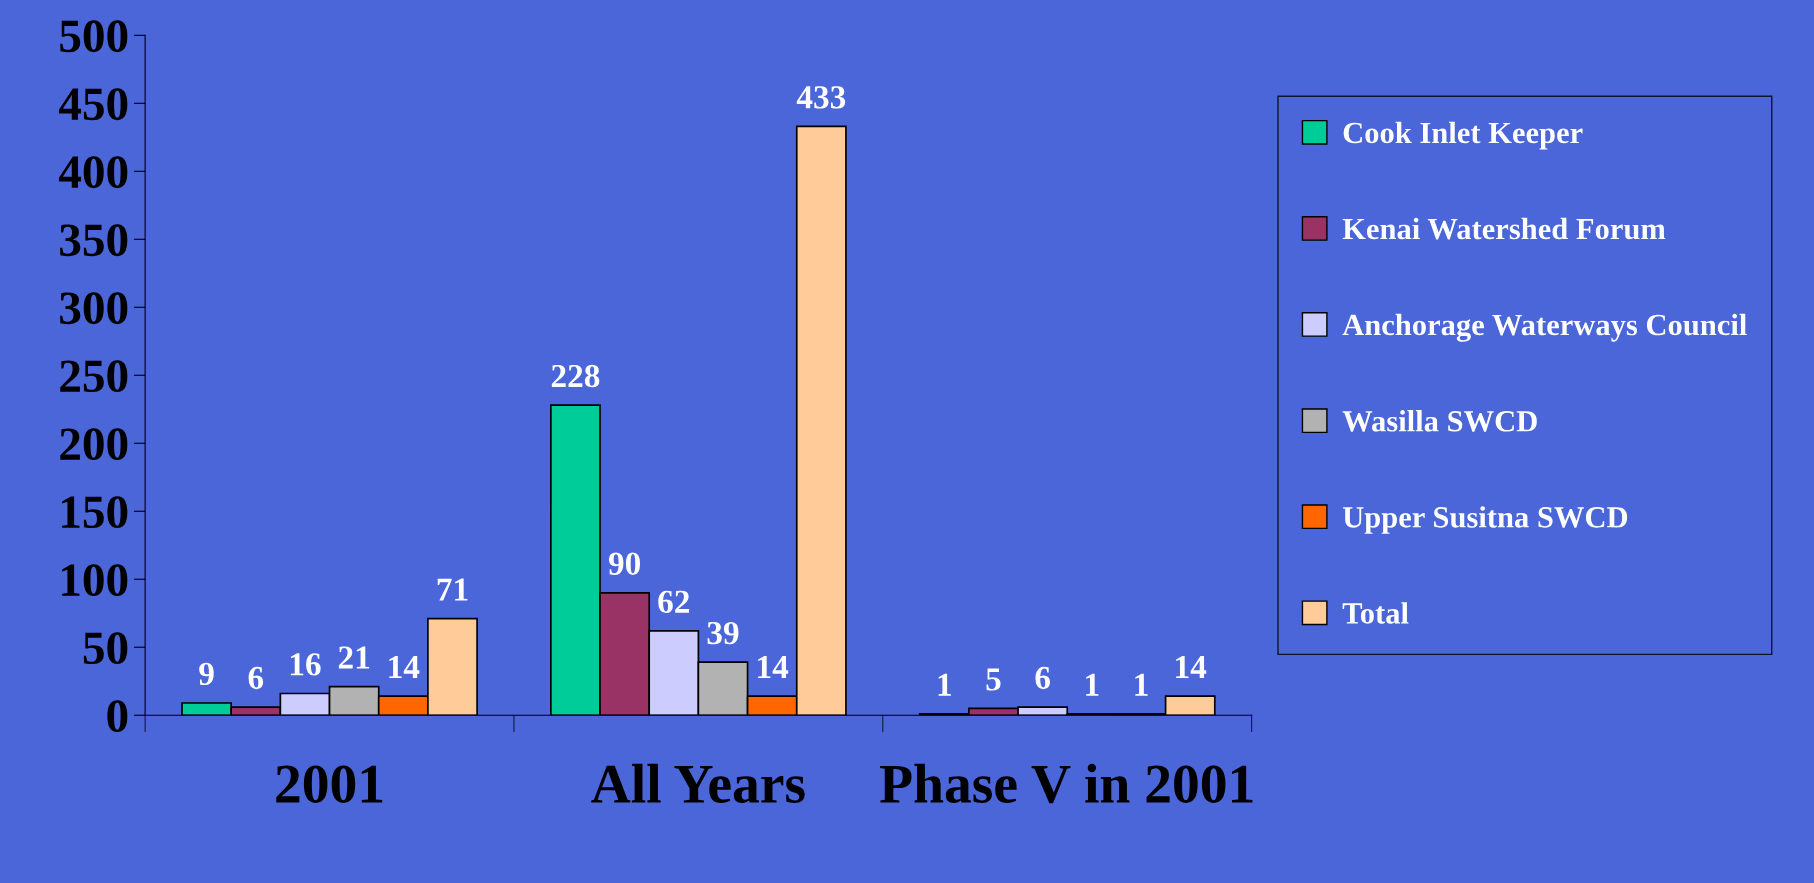  What do you see at coordinates (95, 580) in the screenshot?
I see `y-tick-label: 100` at bounding box center [95, 580].